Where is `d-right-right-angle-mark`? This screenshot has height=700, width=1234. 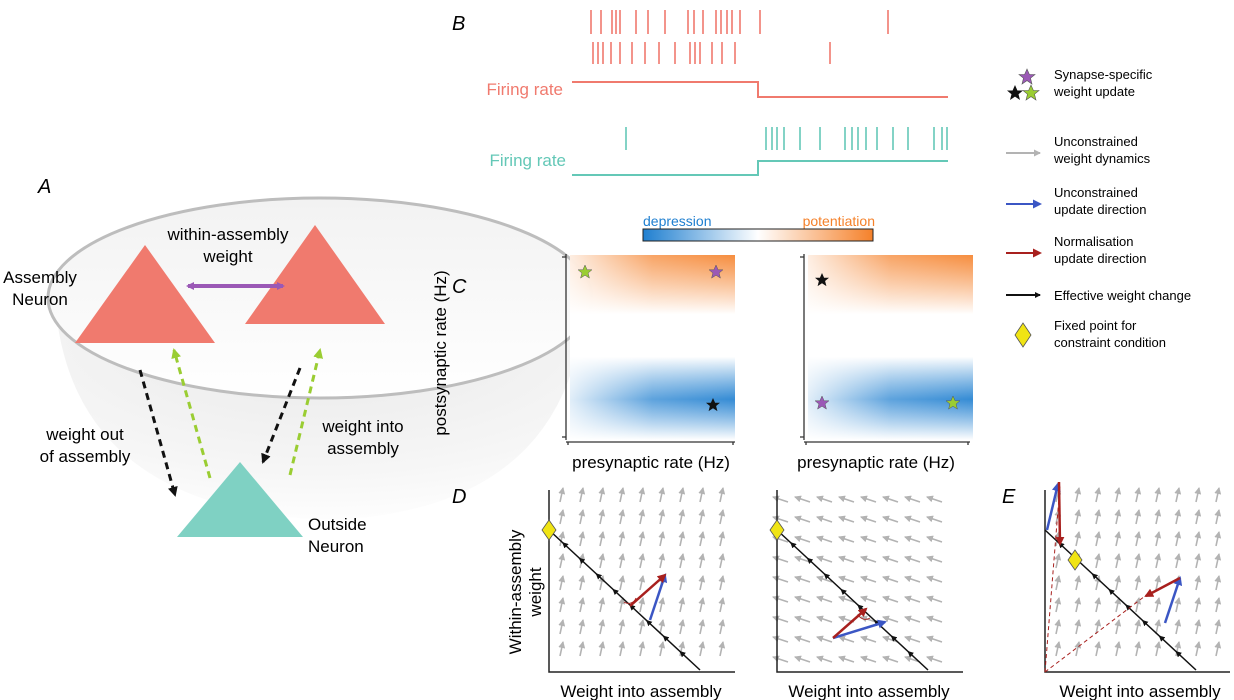
d-right-right-angle-mark is located at coordinates (864, 616).